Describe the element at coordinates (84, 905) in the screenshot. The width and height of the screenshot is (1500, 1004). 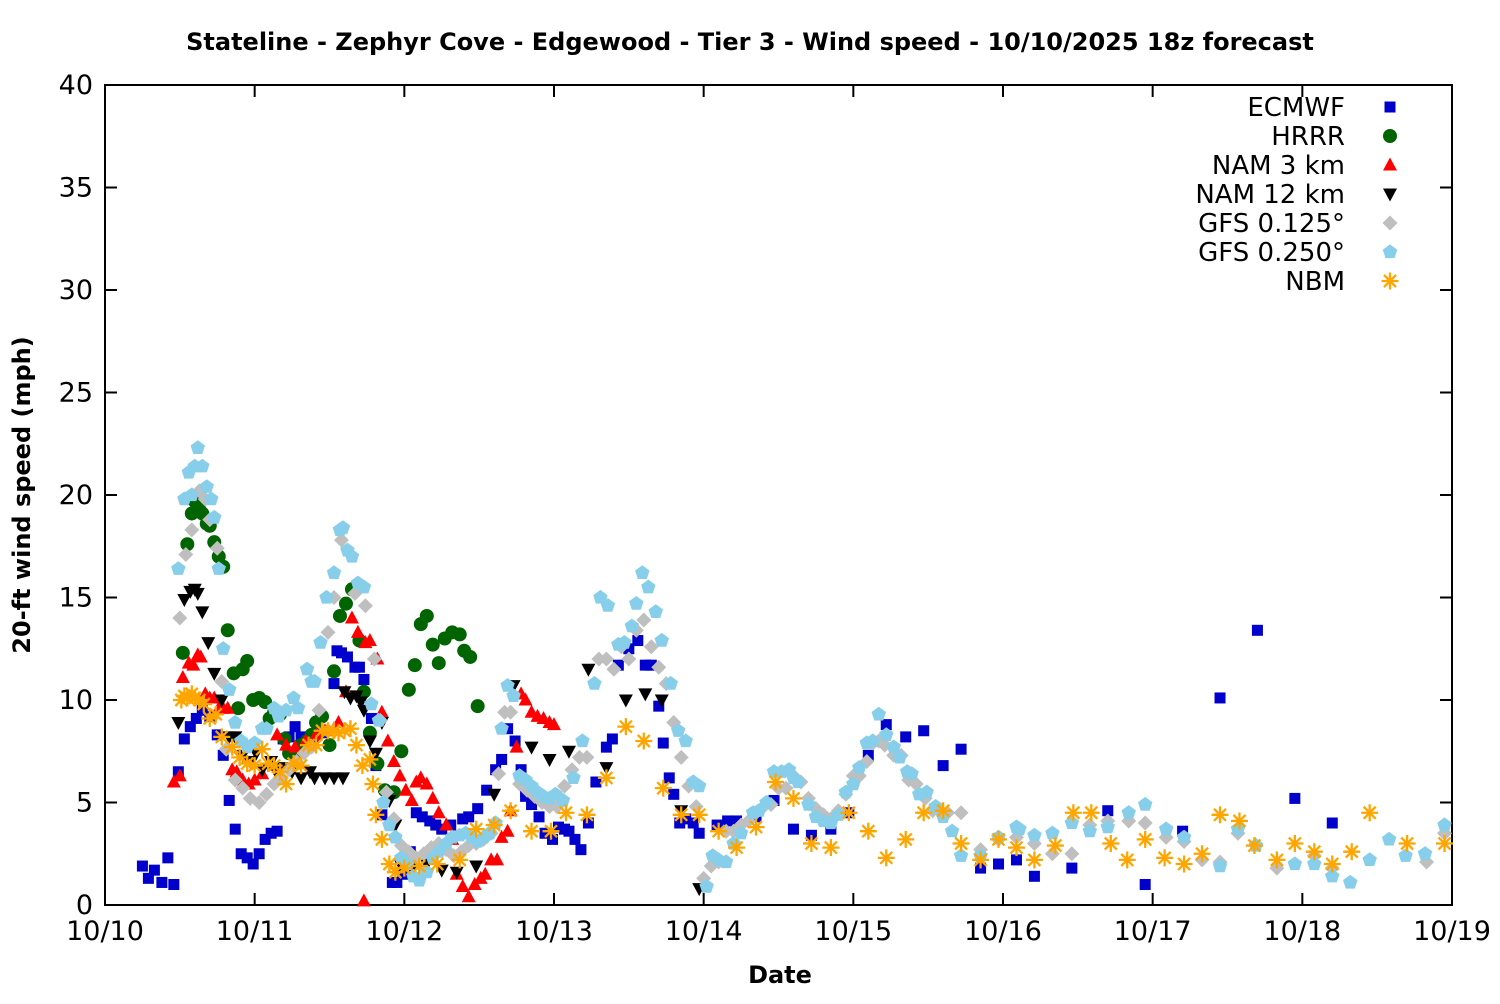
I see `y-tick-label: 0` at that location.